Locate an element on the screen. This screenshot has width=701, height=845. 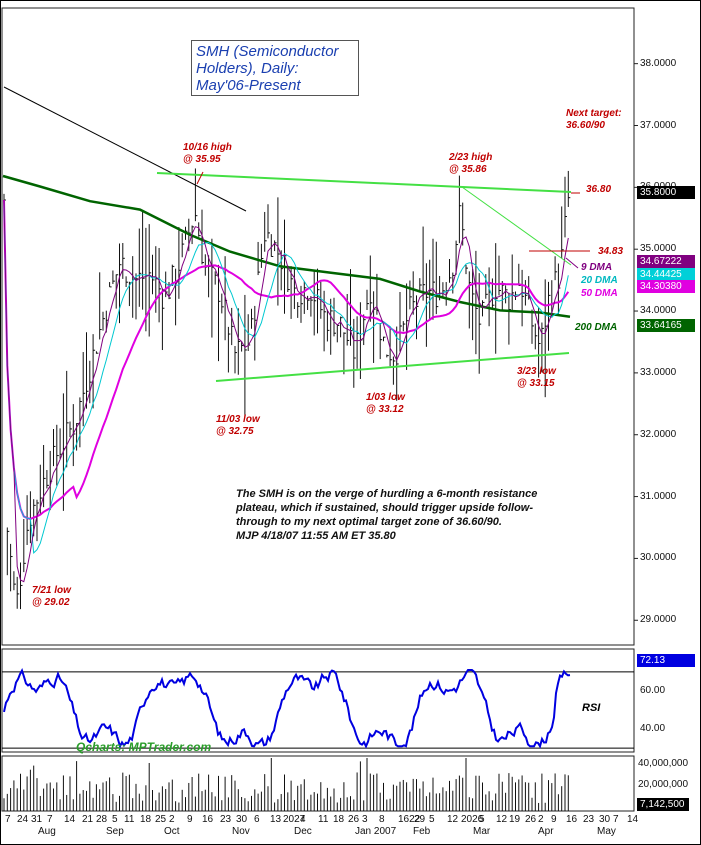
x-month-label: Sep is located at coordinates (115, 831).